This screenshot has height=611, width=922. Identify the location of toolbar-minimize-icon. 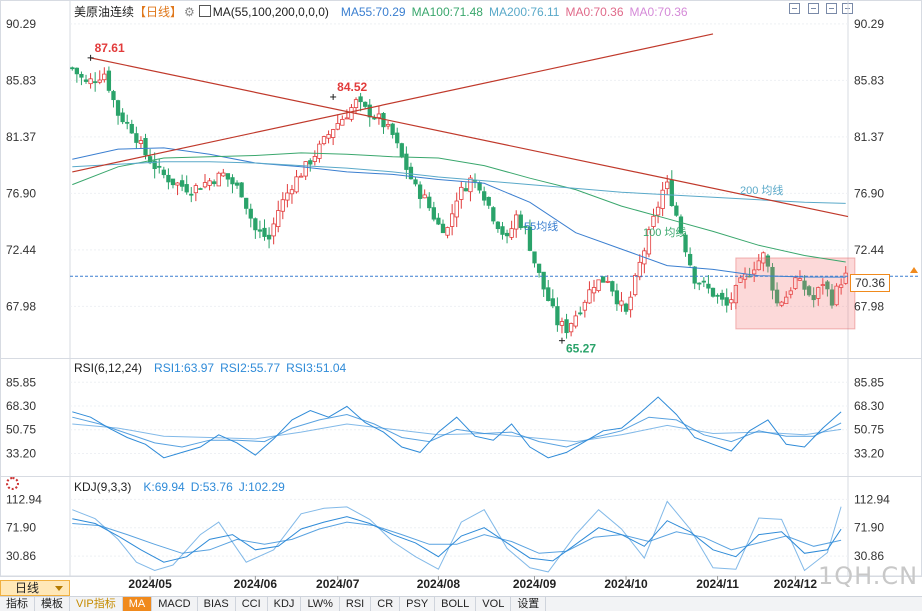
(831, 8).